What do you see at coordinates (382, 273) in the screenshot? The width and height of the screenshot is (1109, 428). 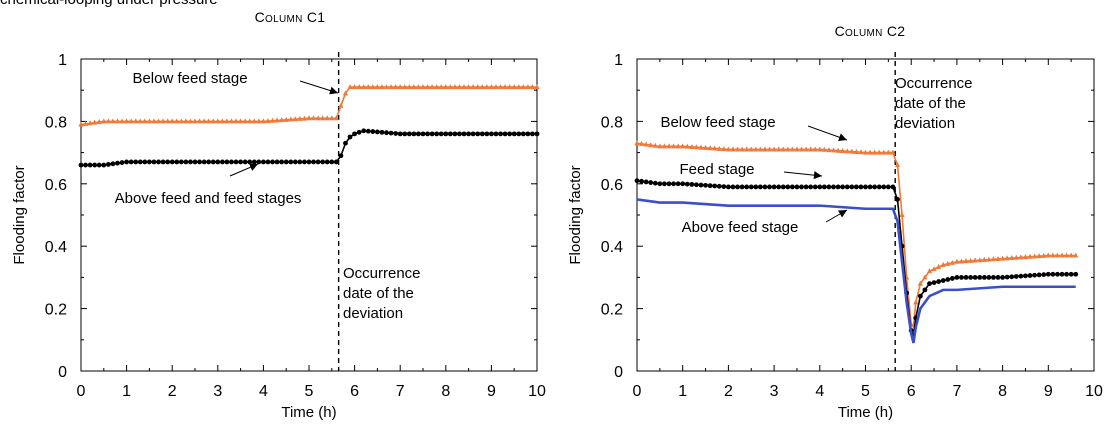 I see `annotation-line: Occurrence` at bounding box center [382, 273].